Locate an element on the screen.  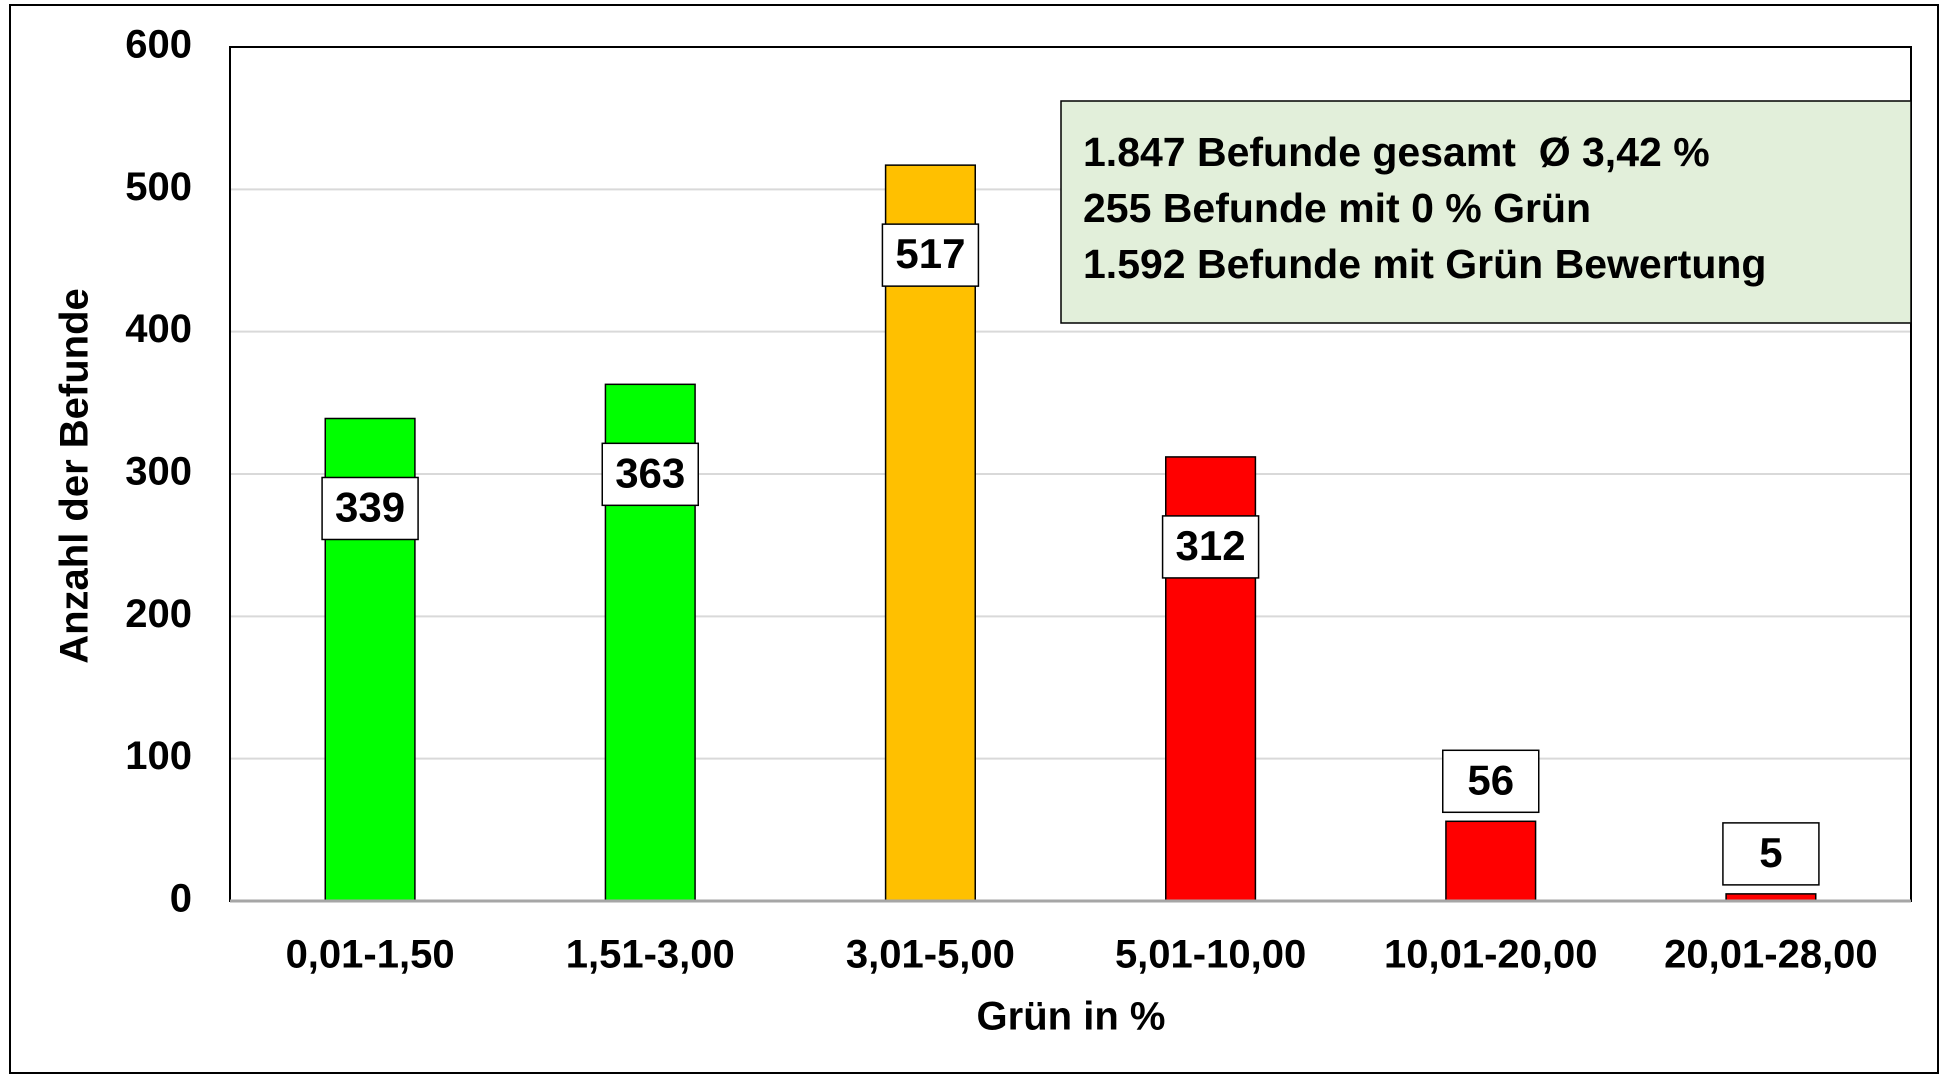
x-axis-label: Grün in % is located at coordinates (1071, 1017).